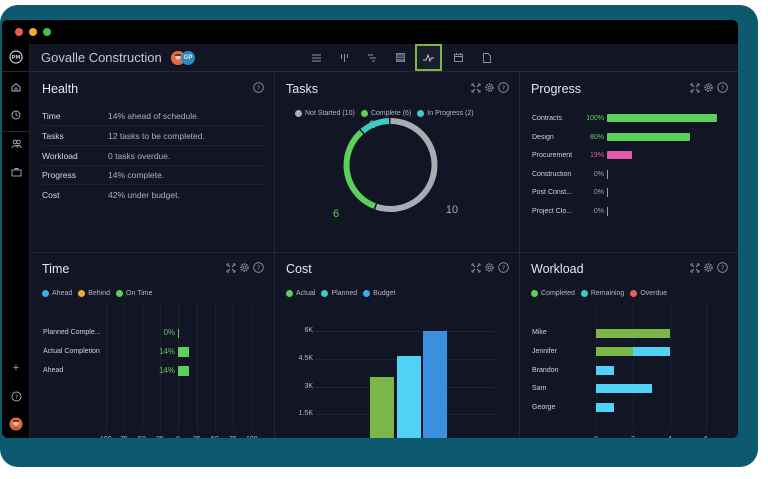 The width and height of the screenshot is (768, 479). Describe the element at coordinates (16, 57) in the screenshot. I see `pm-logo-icon: PM` at that location.